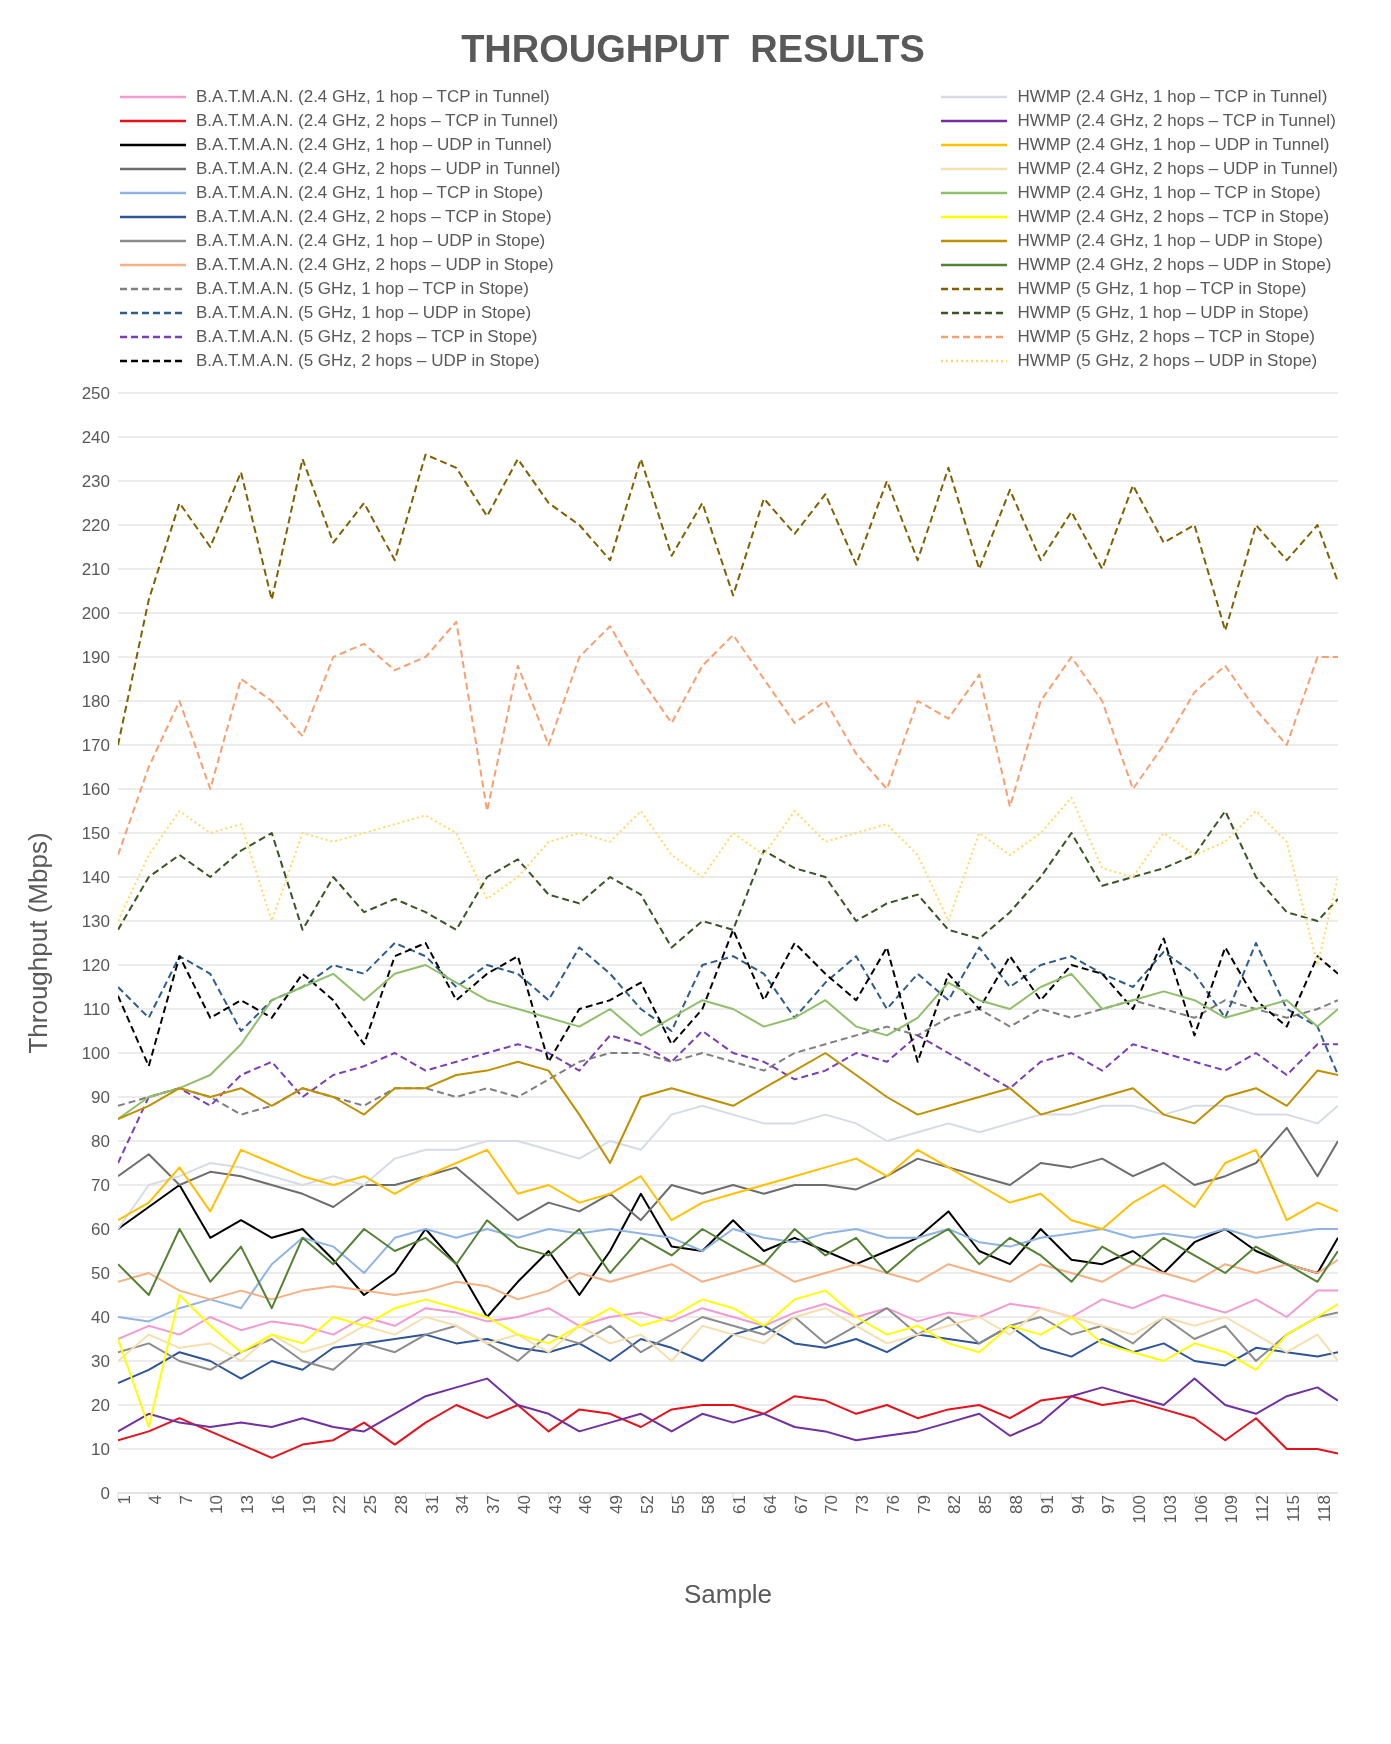 The height and width of the screenshot is (1744, 1391). I want to click on x-tick-label: 109, so click(1232, 1509).